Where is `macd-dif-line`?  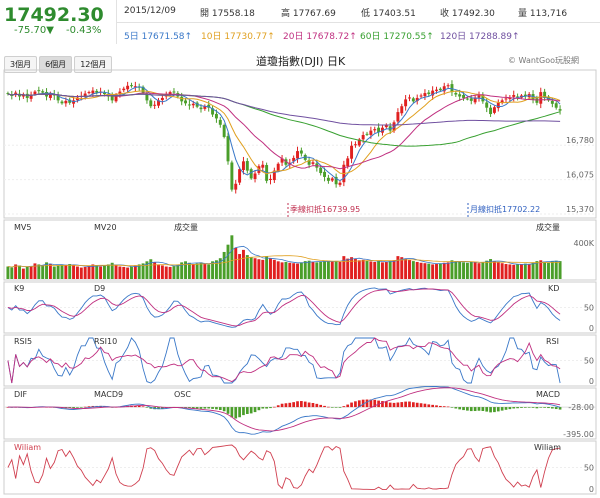 macd-dif-line is located at coordinates (284, 410).